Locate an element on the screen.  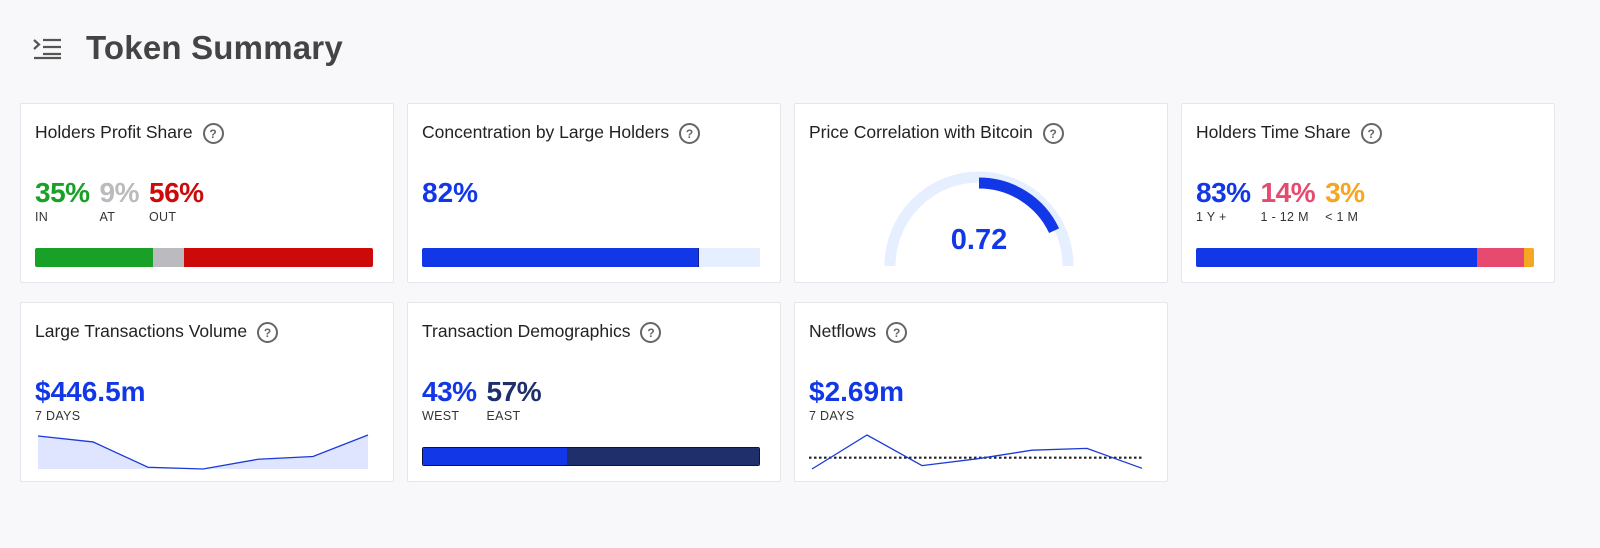
stat-out: 56% OUT is located at coordinates (176, 201).